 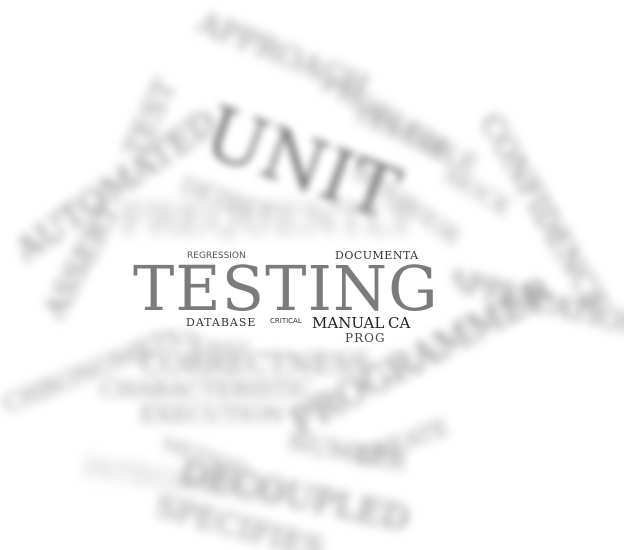 What do you see at coordinates (255, 363) in the screenshot?
I see `word-correctness: CORRECTNESS` at bounding box center [255, 363].